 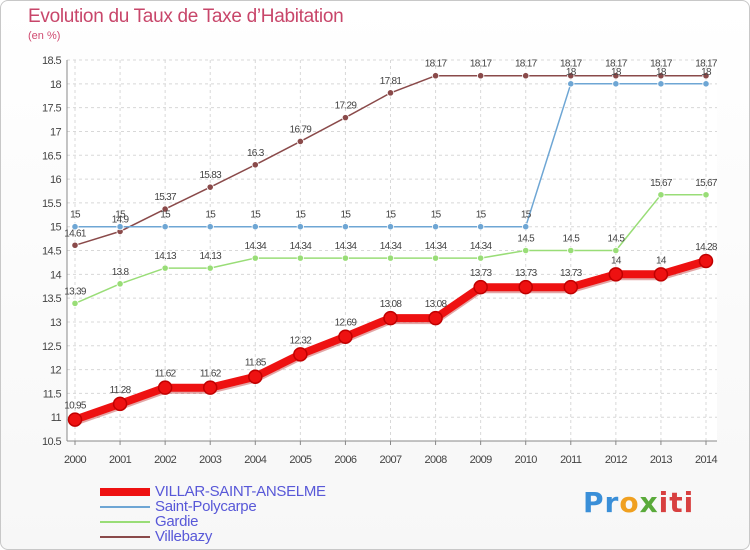 I want to click on y-tick-label: 15.5, so click(x=51, y=204).